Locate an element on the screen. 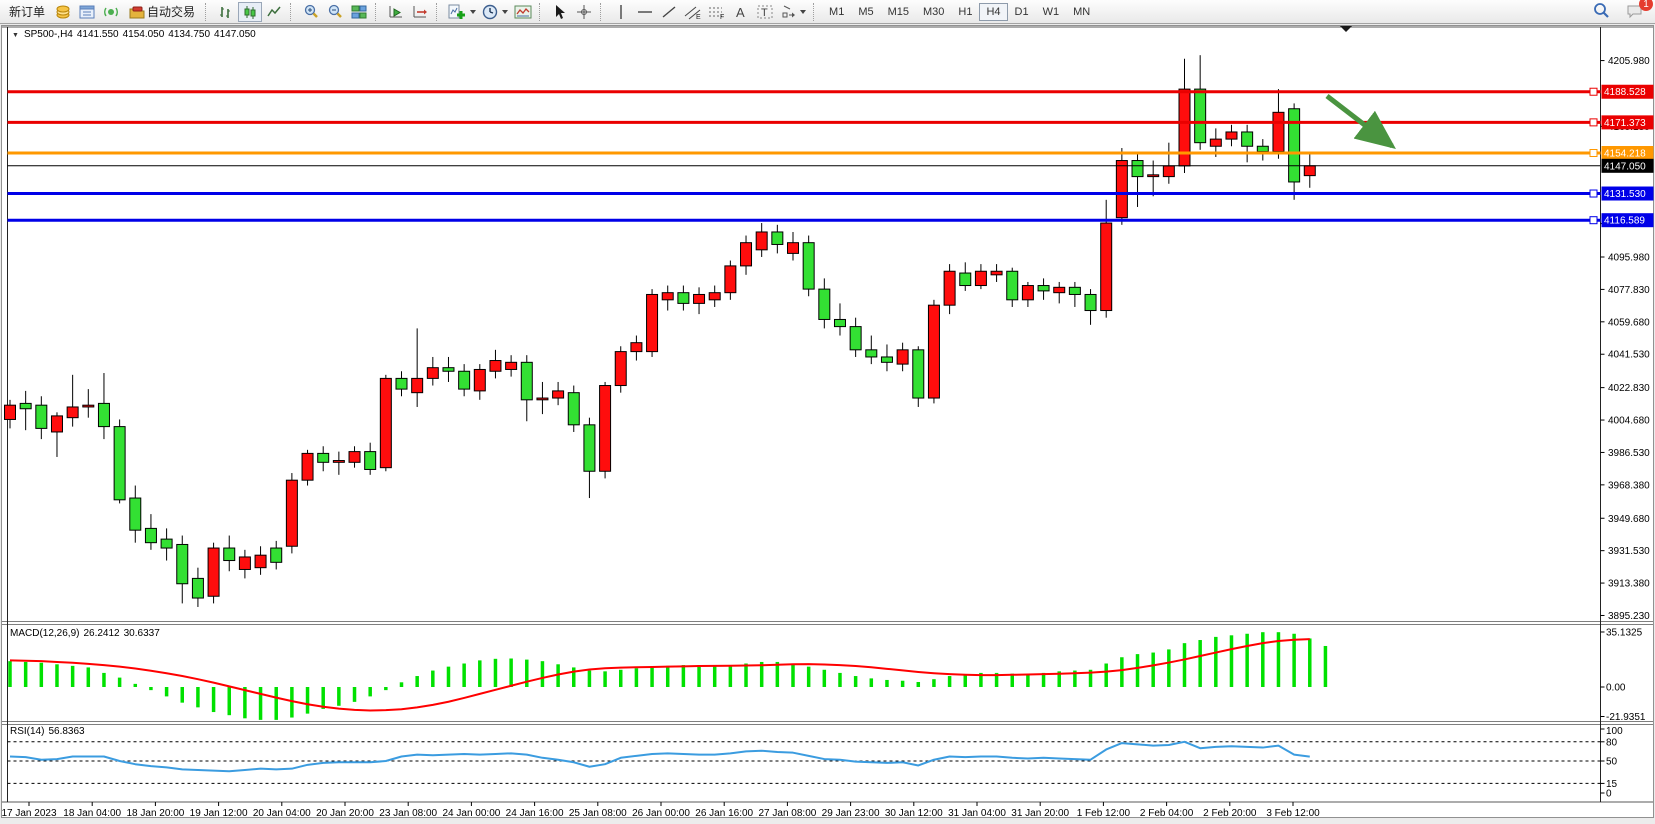 The image size is (1655, 824). data-window-icon is located at coordinates (87, 12).